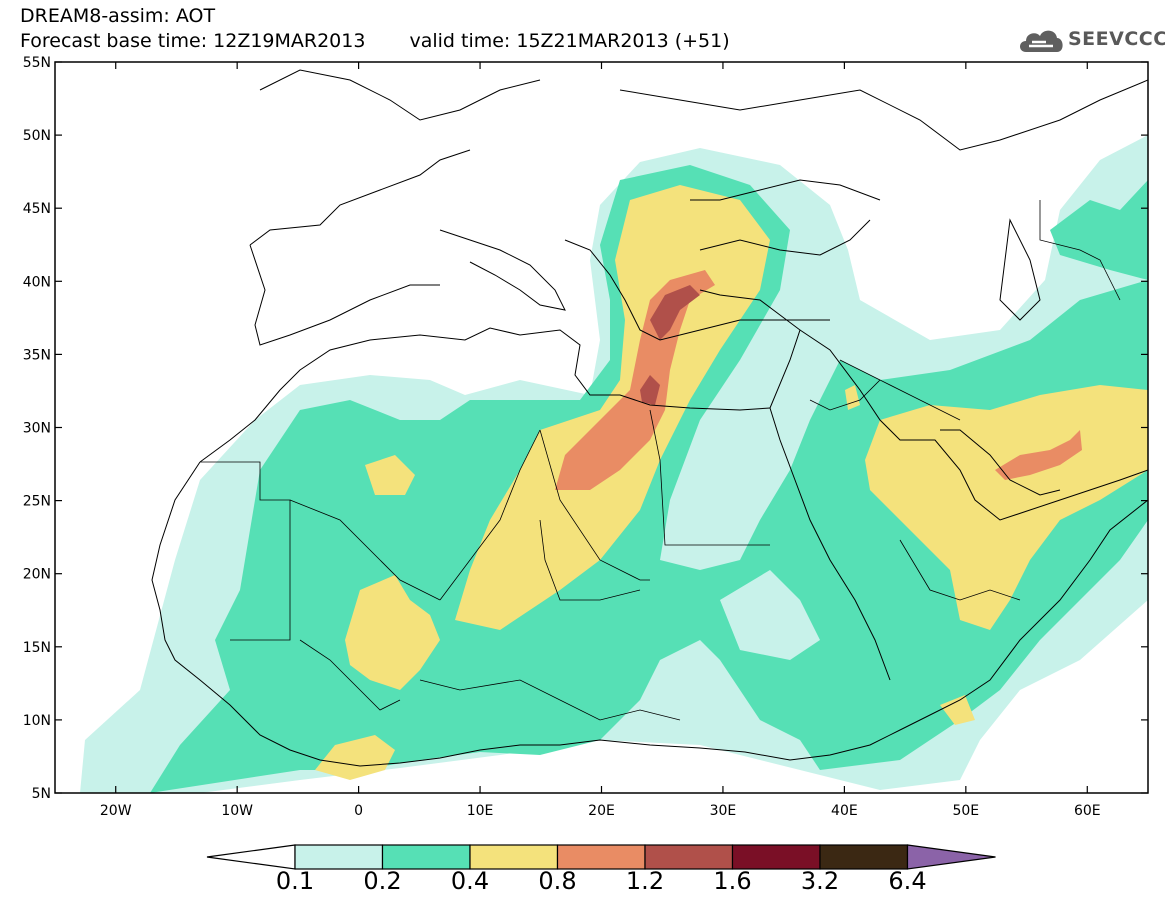 Image resolution: width=1165 pixels, height=905 pixels. I want to click on aot-colorbar, so click(601, 857).